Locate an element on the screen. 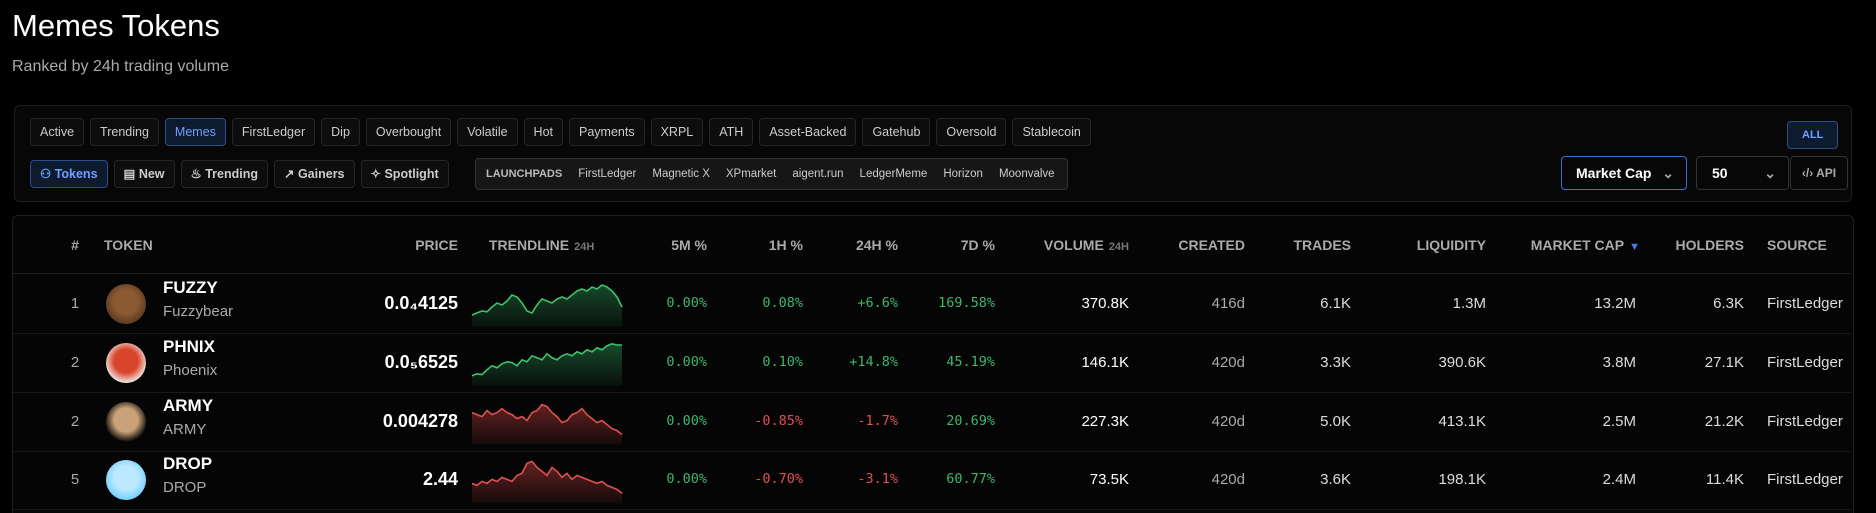 Image resolution: width=1876 pixels, height=513 pixels. column-header: 7D % is located at coordinates (875, 245).